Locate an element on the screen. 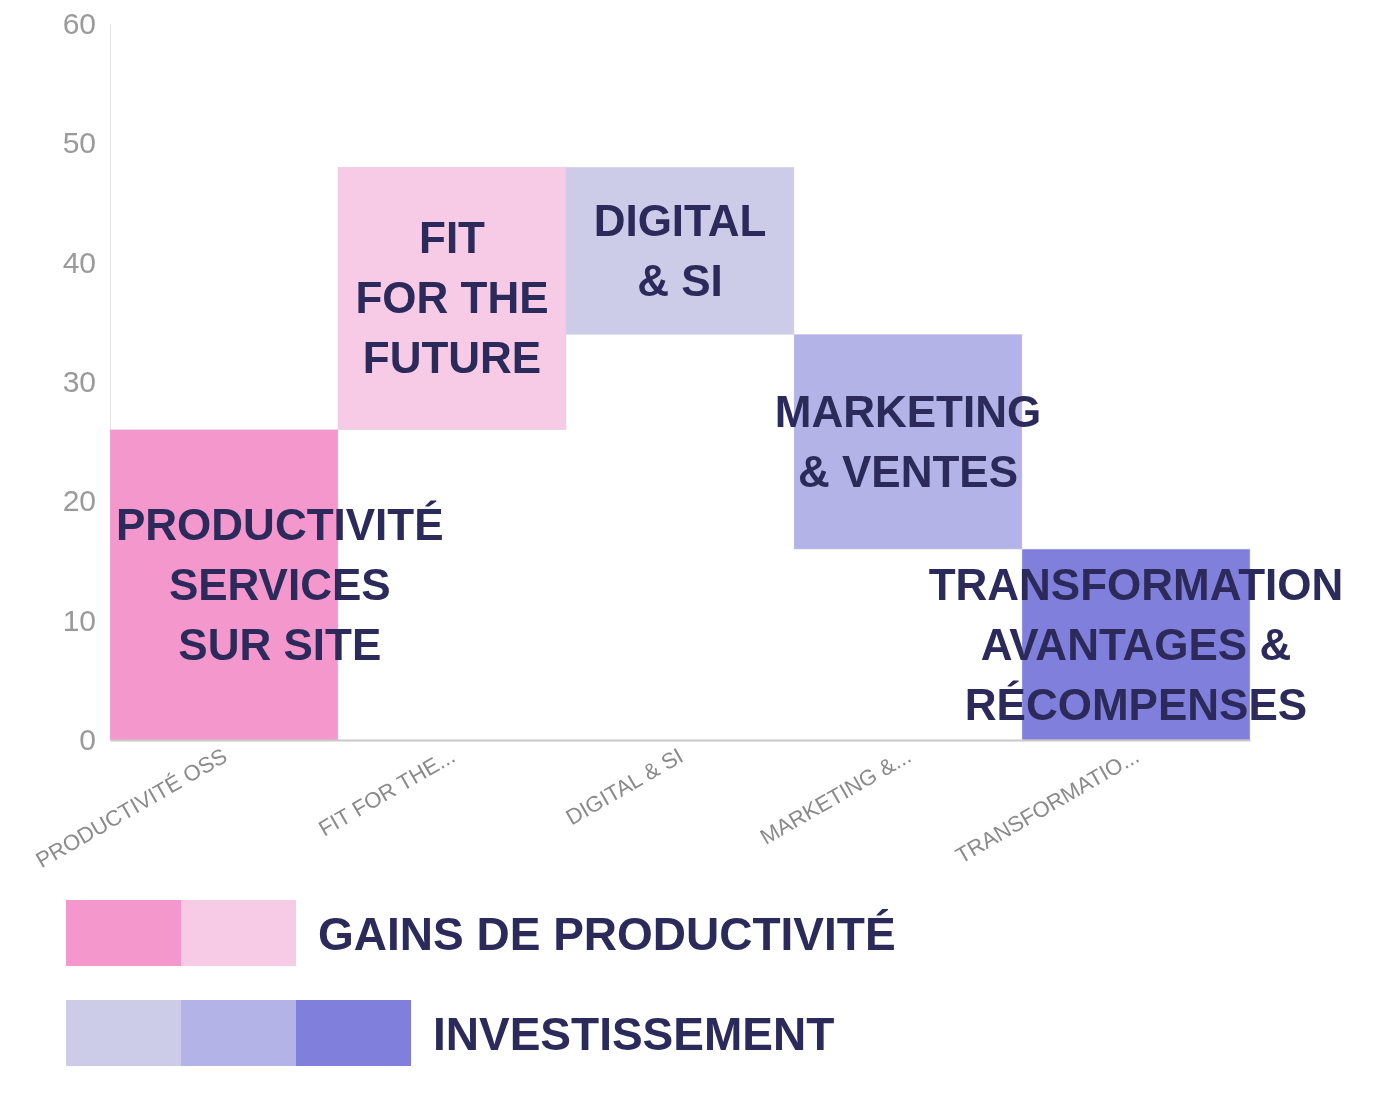  y-tick-label: 10 is located at coordinates (79, 620).